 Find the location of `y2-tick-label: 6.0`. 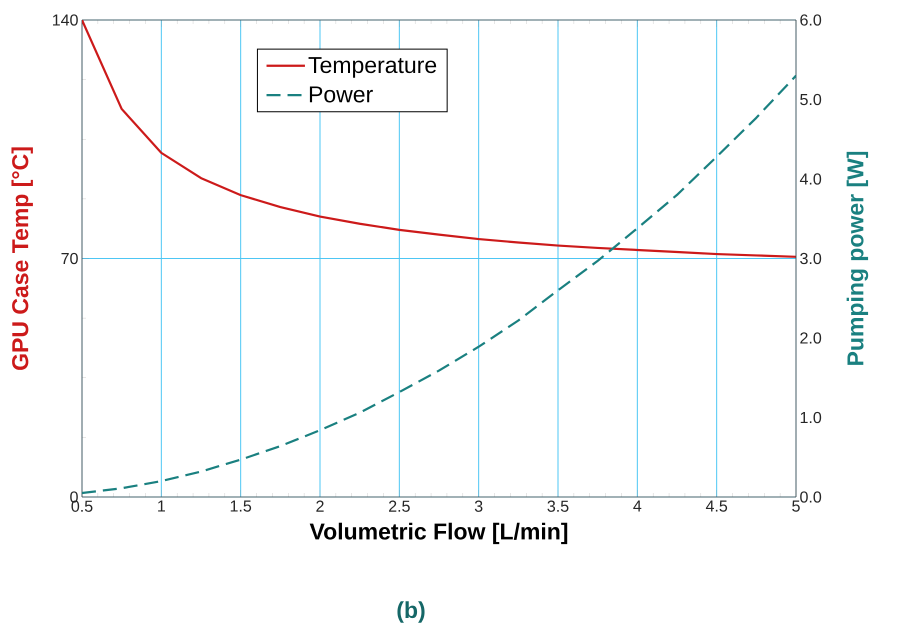

y2-tick-label: 6.0 is located at coordinates (811, 20).